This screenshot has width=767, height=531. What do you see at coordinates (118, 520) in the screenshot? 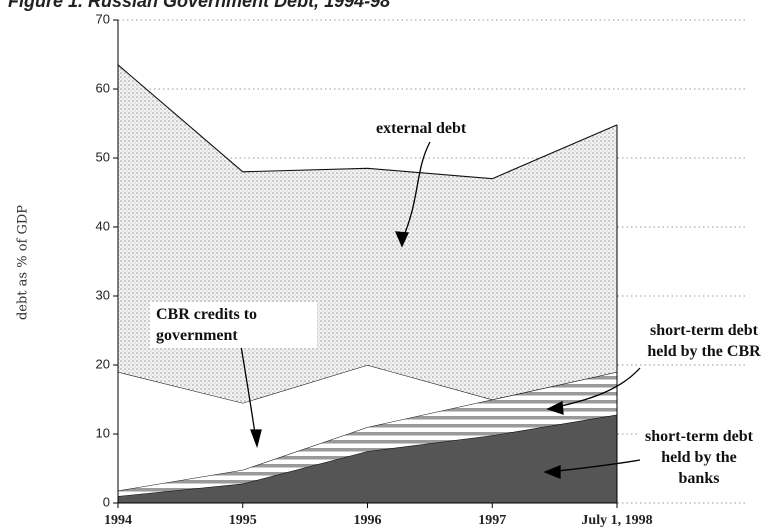
I see `x-tick-label: 1994` at bounding box center [118, 520].